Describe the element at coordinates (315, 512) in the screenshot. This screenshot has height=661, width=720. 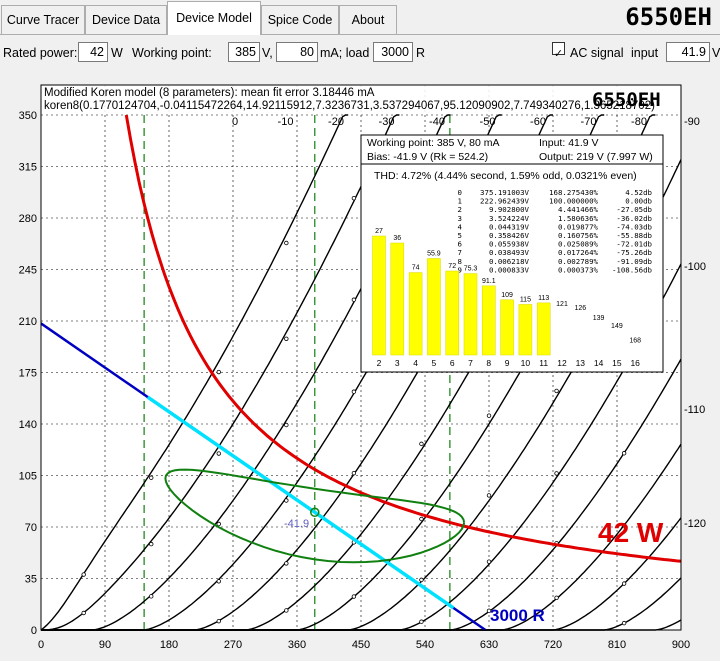
I see `working-point-marker` at that location.